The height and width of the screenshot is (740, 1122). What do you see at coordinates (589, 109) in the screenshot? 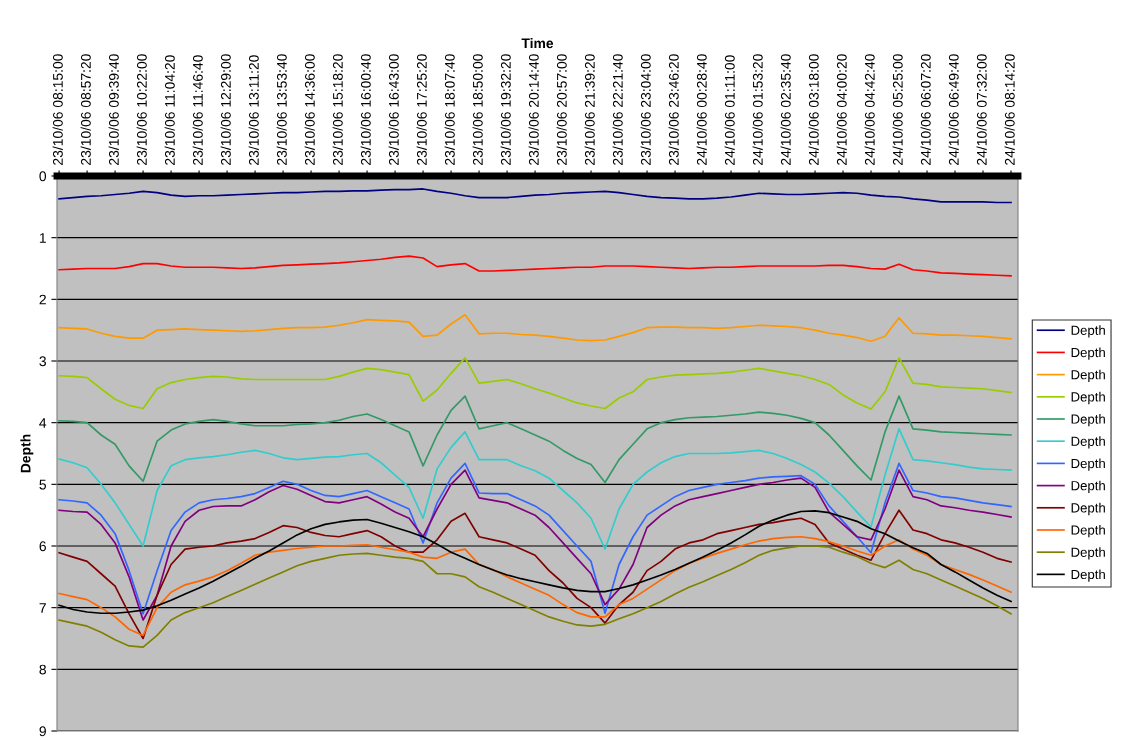
I see `x-tick-label: 23/10/06 21:39:20` at bounding box center [589, 109].